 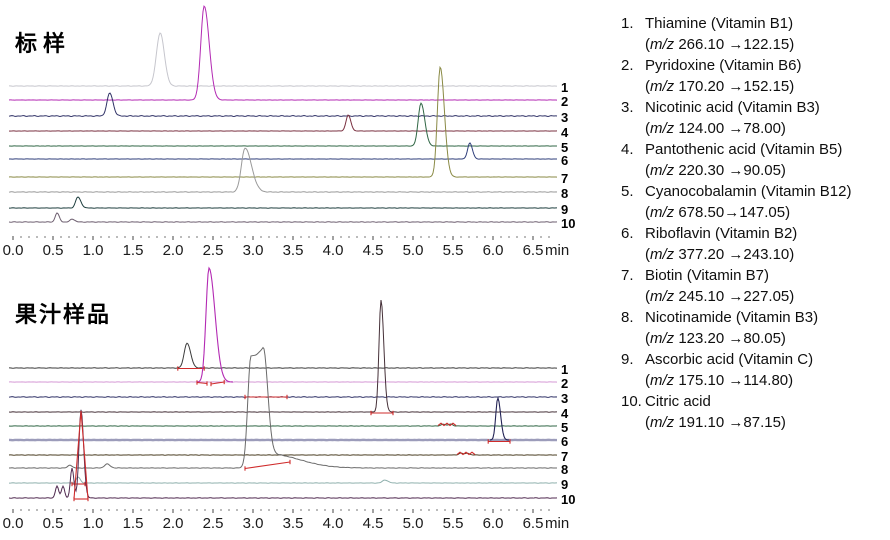 What do you see at coordinates (721, 233) in the screenshot?
I see `legend-item-name: Riboflavin (Vitamin B2)` at bounding box center [721, 233].